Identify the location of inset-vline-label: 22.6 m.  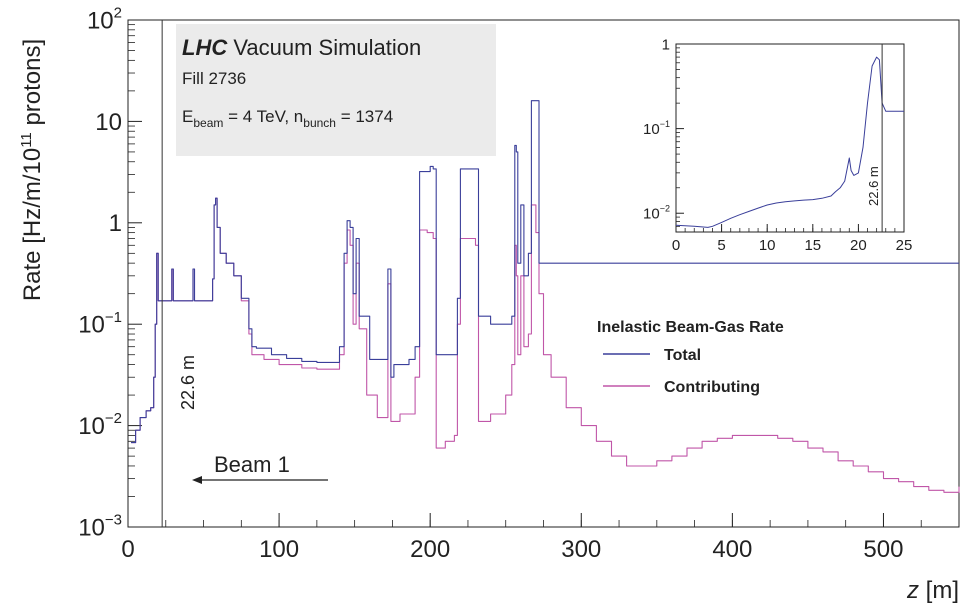
(873, 186).